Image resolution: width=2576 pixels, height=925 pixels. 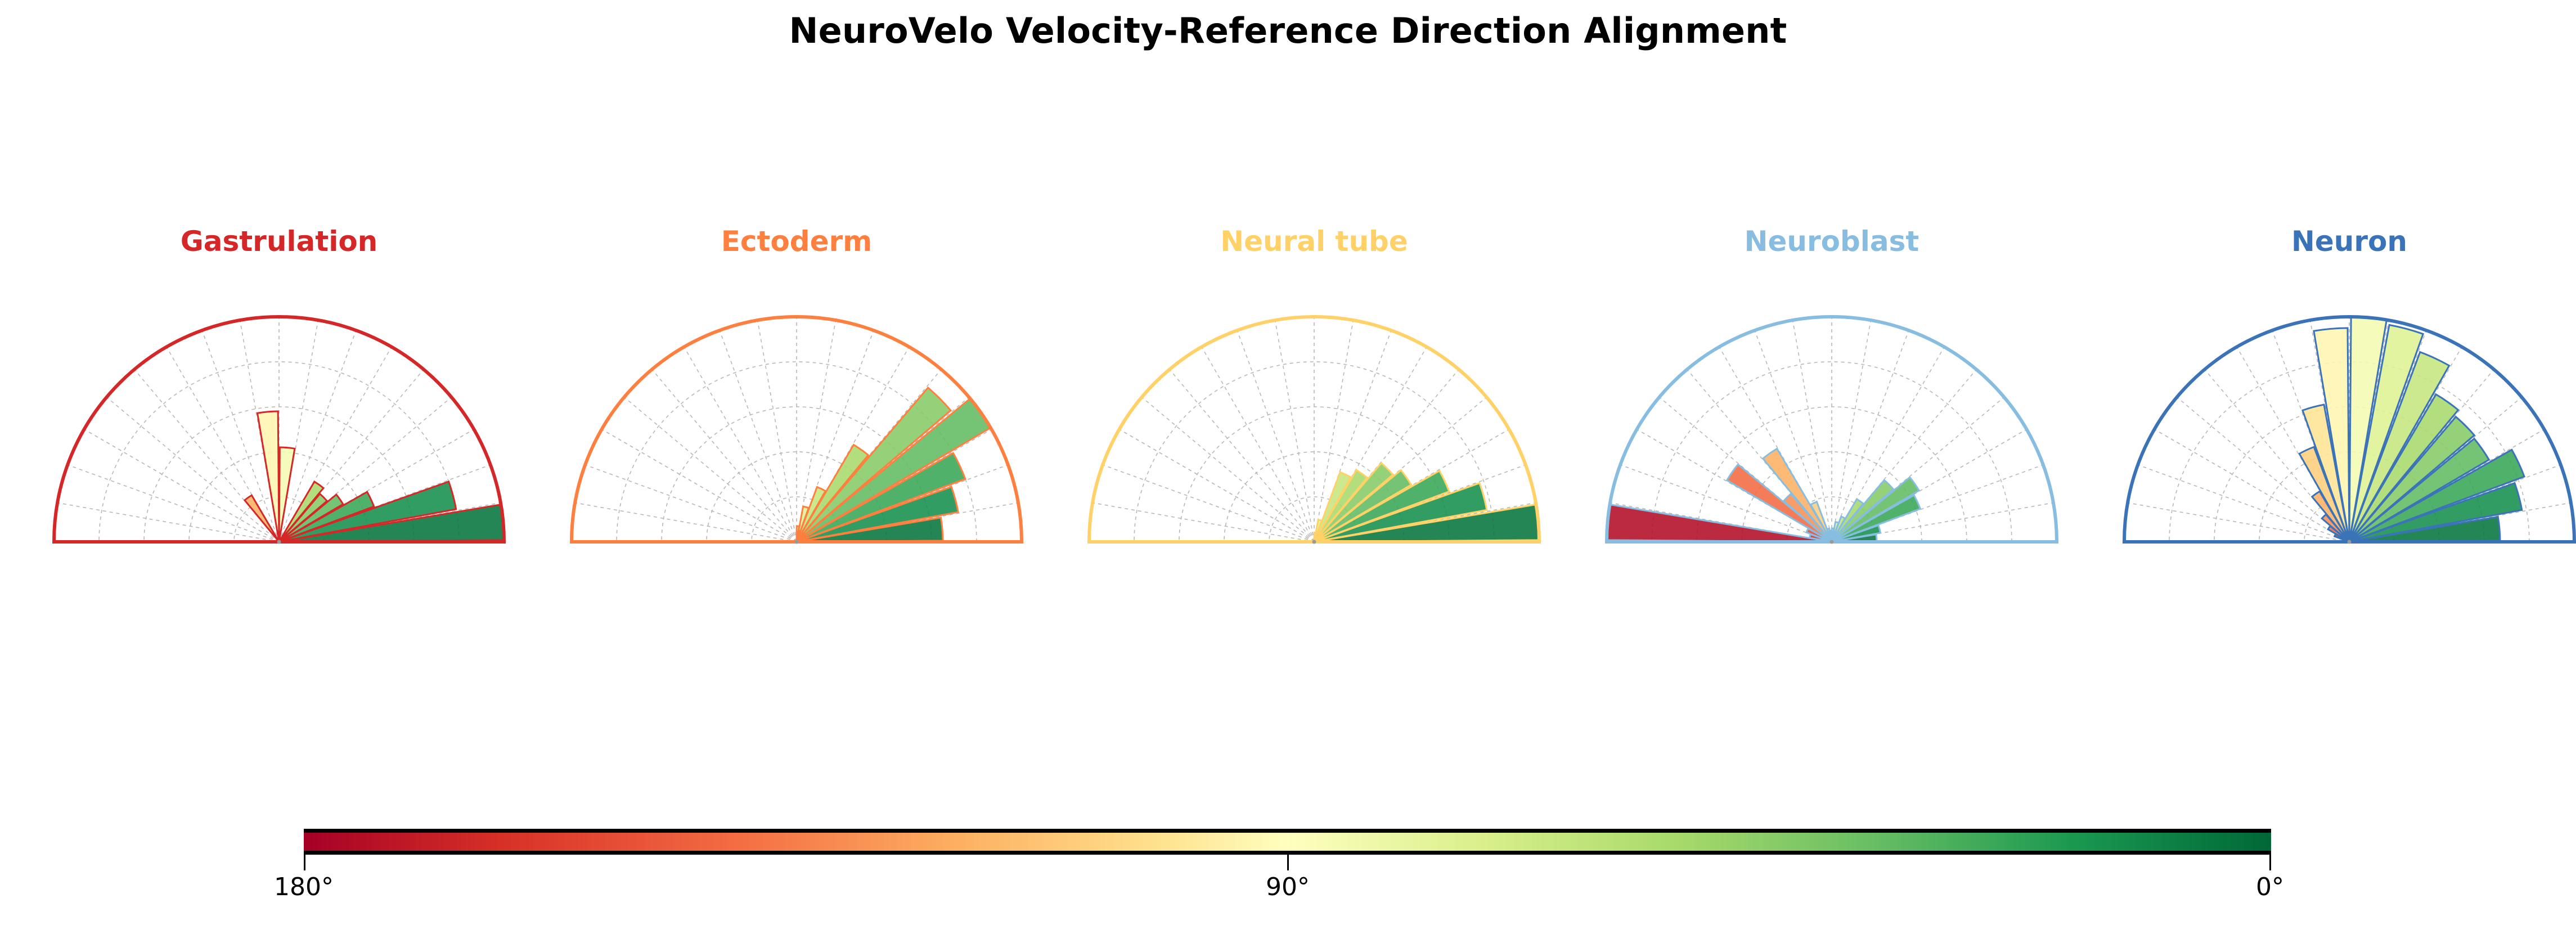 What do you see at coordinates (797, 241) in the screenshot?
I see `panel-title-ectoderm: Ectoderm` at bounding box center [797, 241].